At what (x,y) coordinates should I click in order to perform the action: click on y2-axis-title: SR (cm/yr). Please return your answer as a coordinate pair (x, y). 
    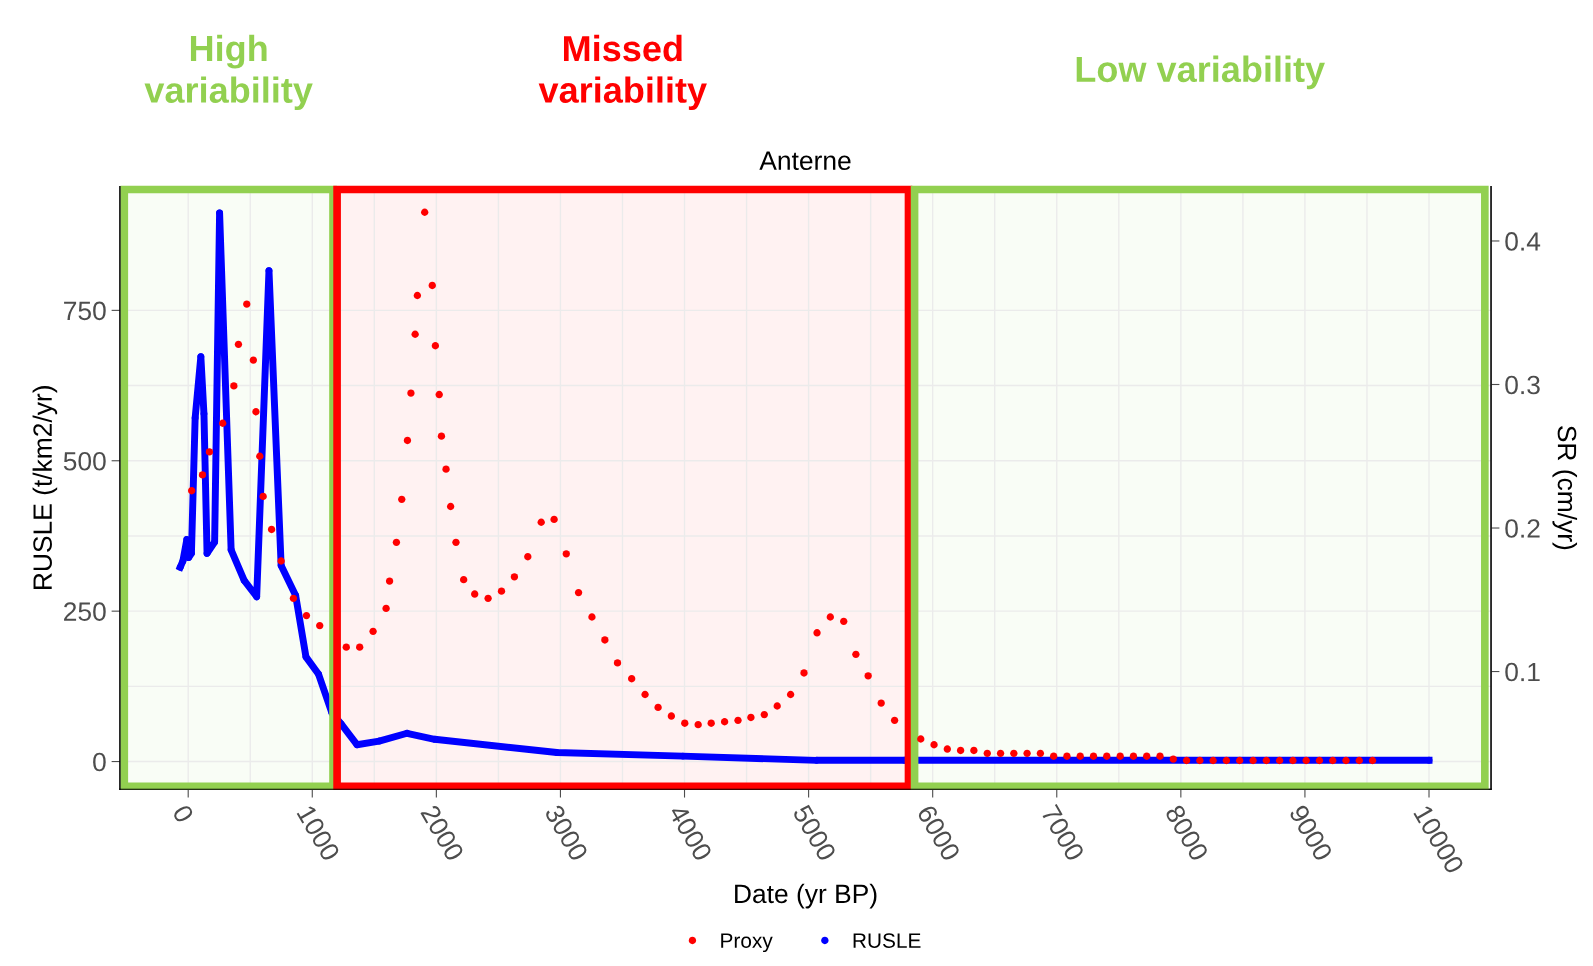
    Looking at the image, I should click on (1565, 488).